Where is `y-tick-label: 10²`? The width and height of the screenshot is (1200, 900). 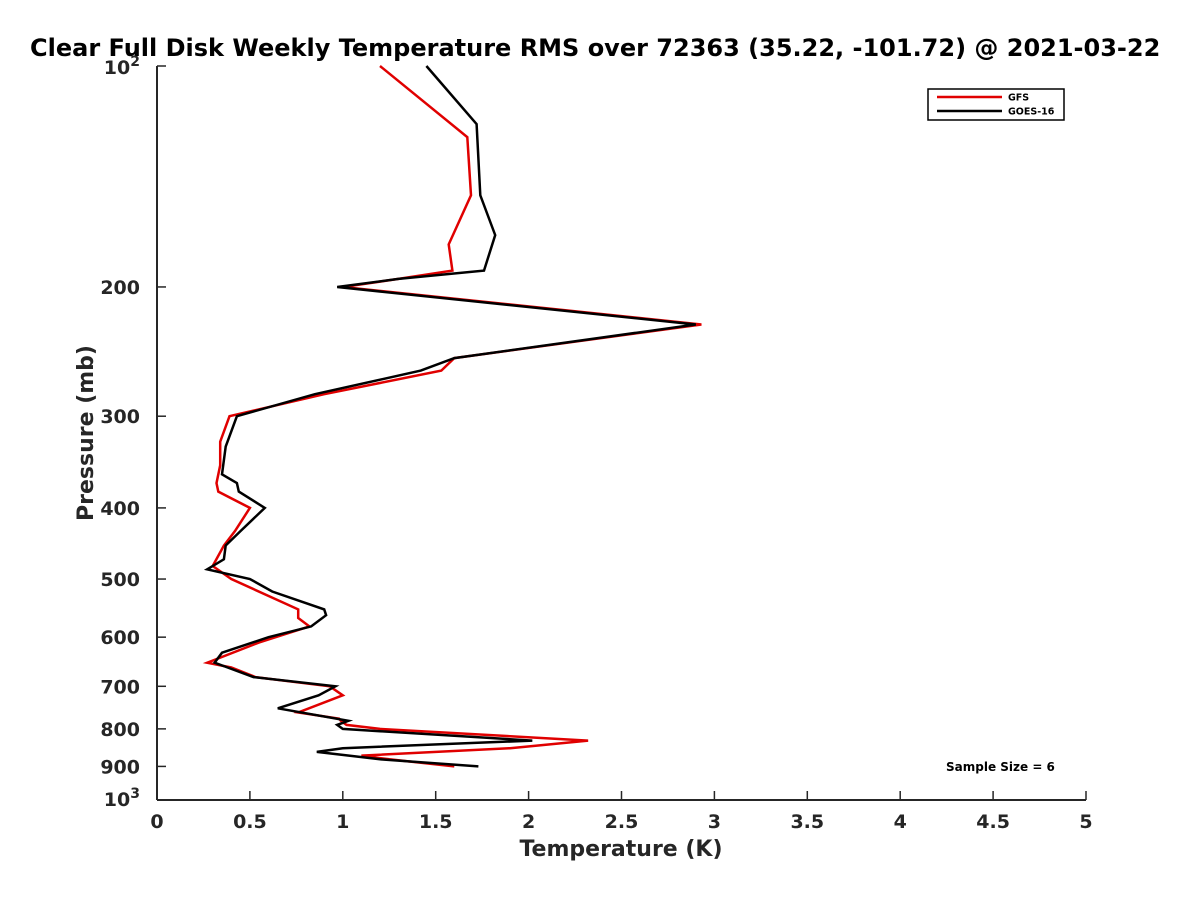
y-tick-label: 10² is located at coordinates (122, 66).